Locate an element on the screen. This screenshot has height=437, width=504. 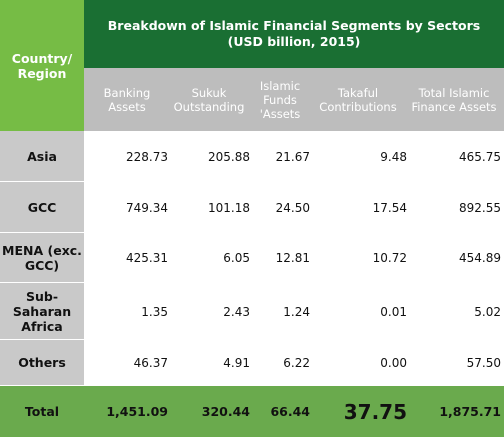
table-cell: 6.22 is located at coordinates (296, 363).